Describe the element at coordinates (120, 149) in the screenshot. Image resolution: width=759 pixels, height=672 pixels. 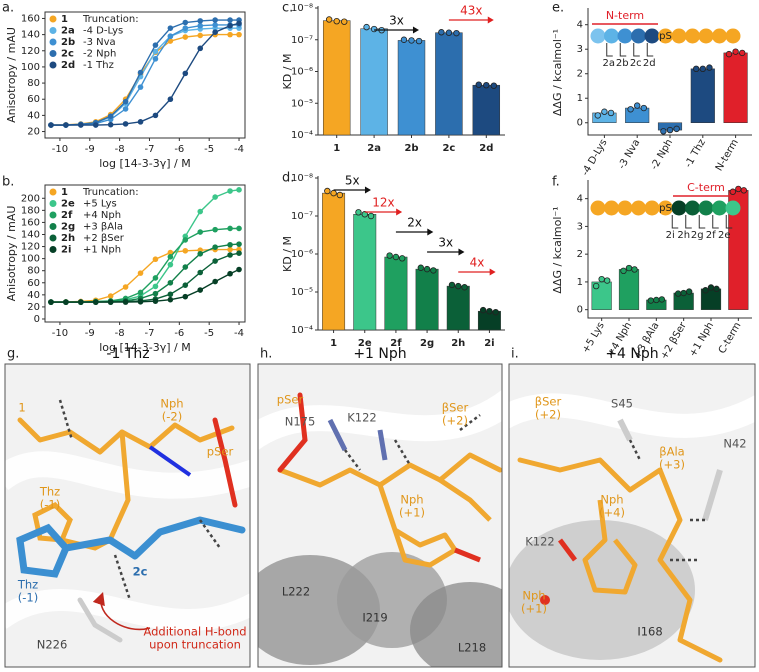
I see `x-tick-label: -8` at that location.